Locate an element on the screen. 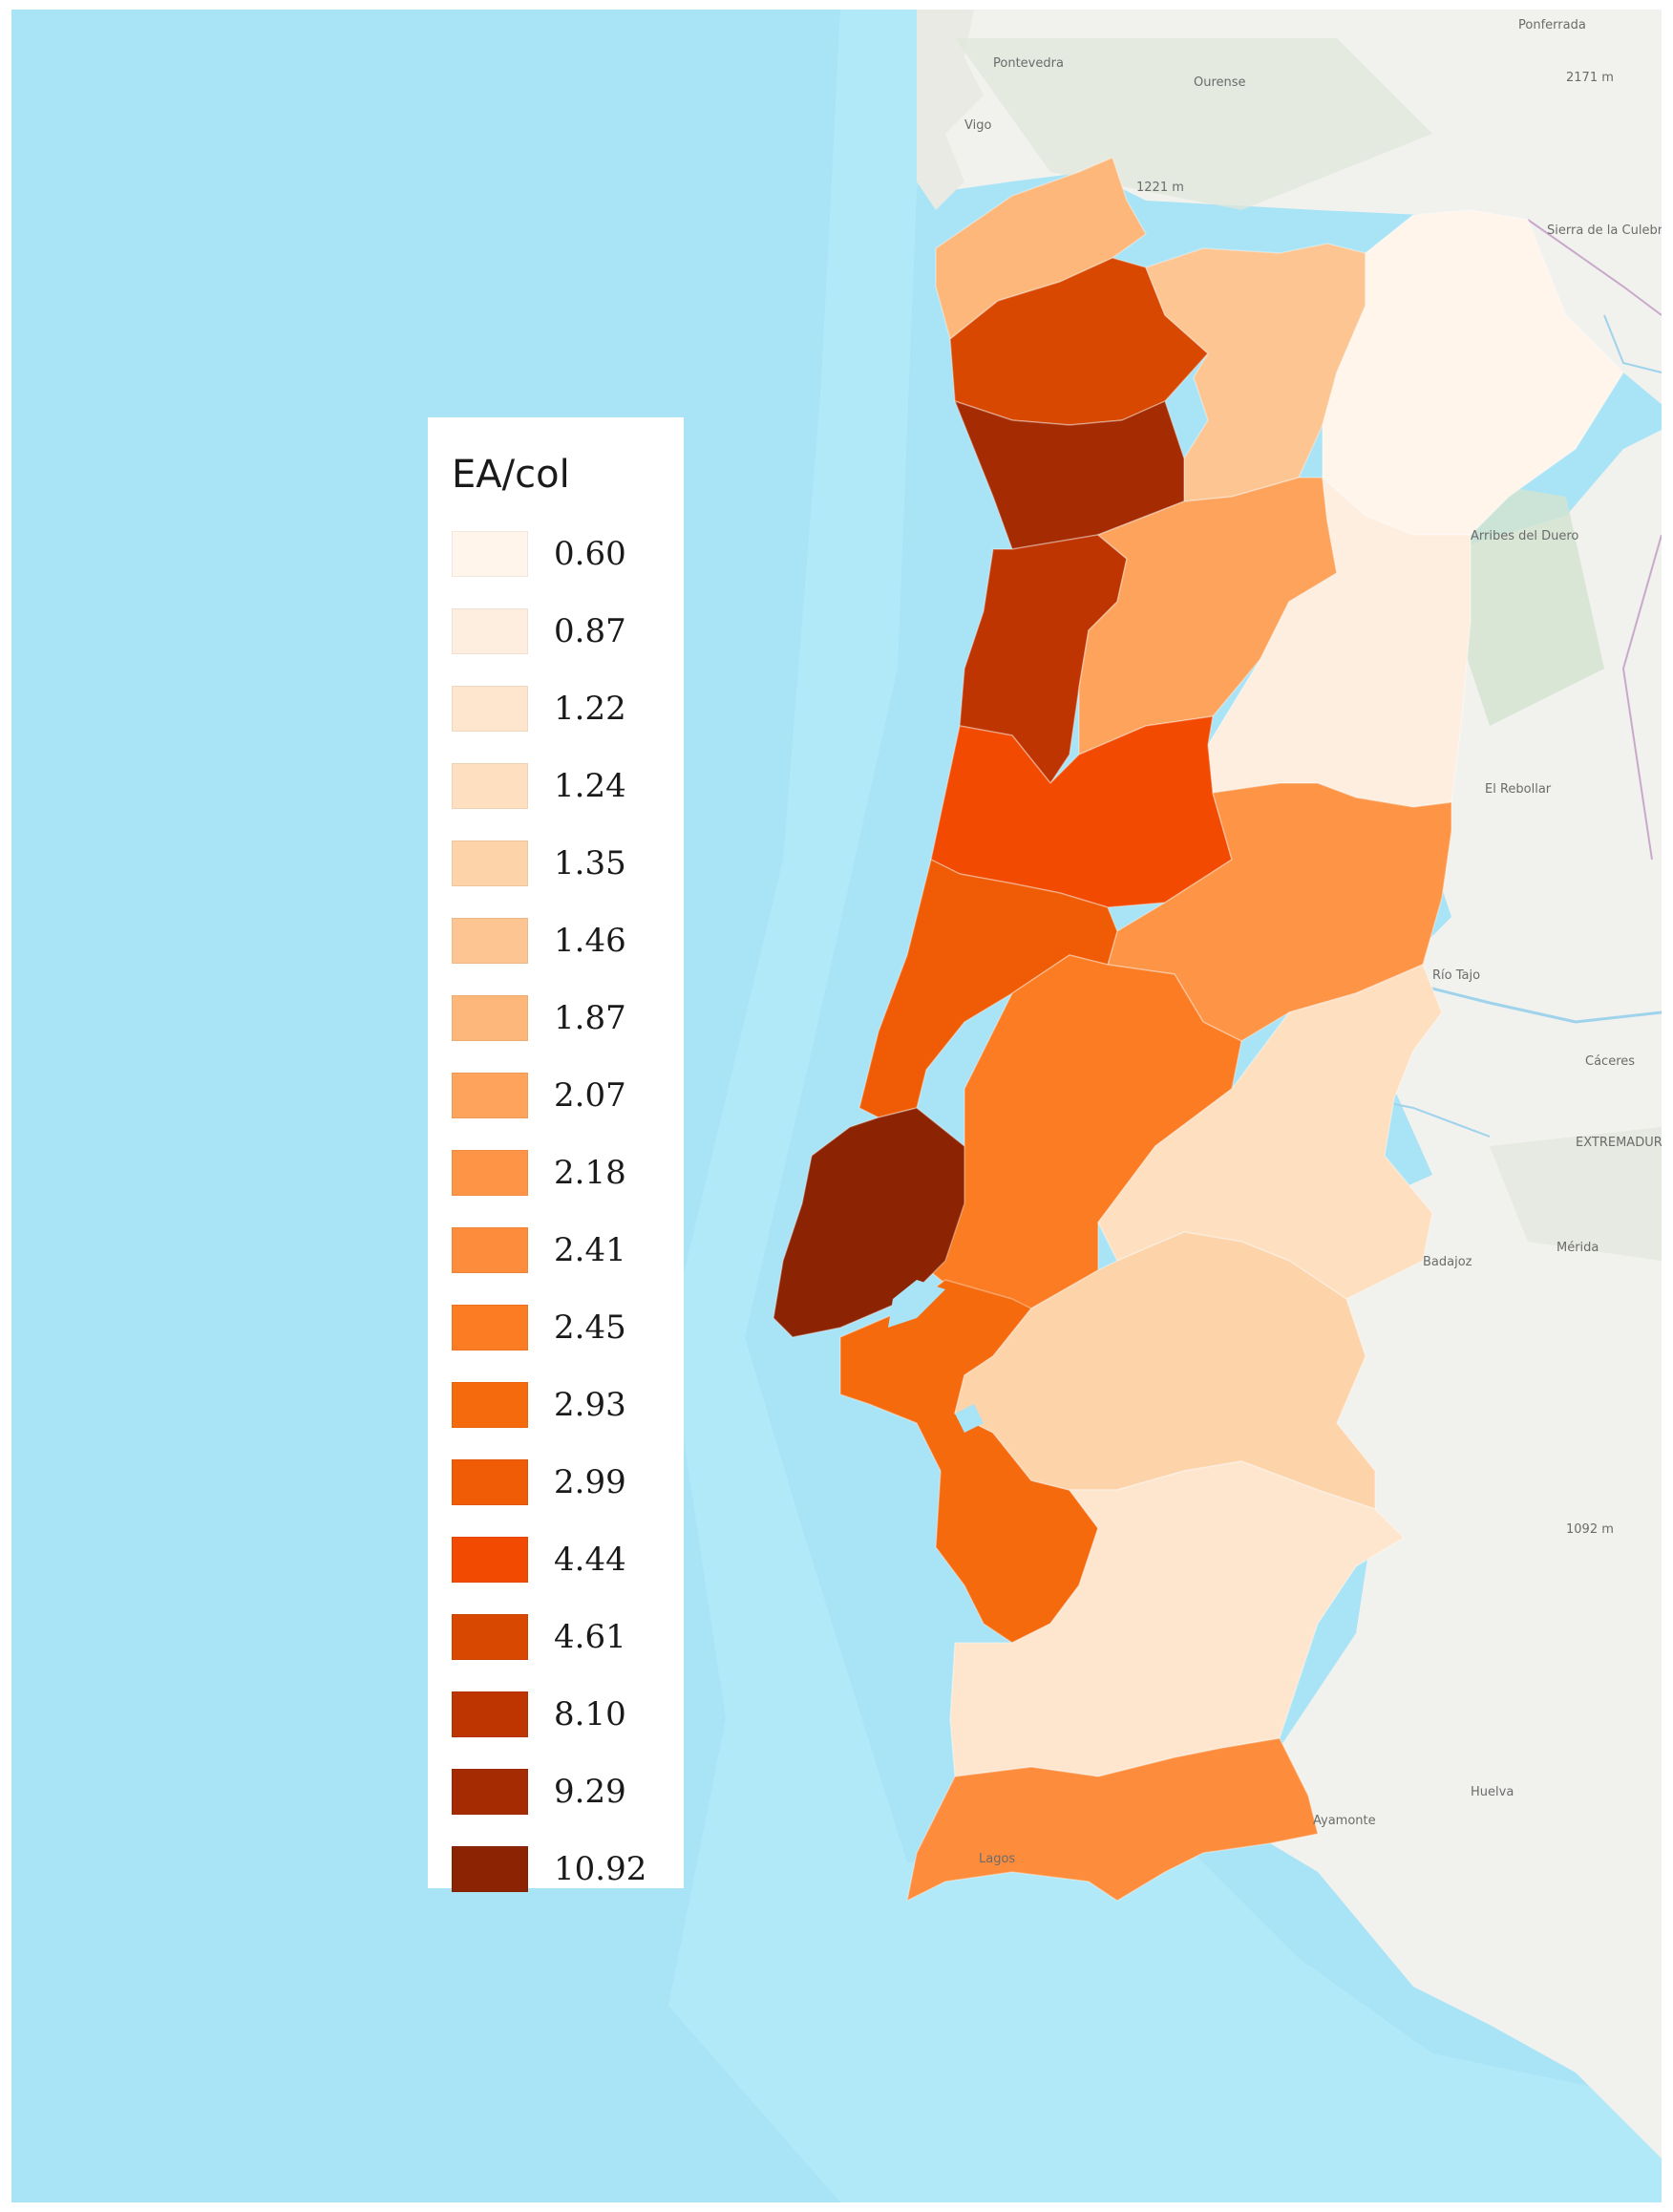  place-label: 1092 m is located at coordinates (1590, 1529).